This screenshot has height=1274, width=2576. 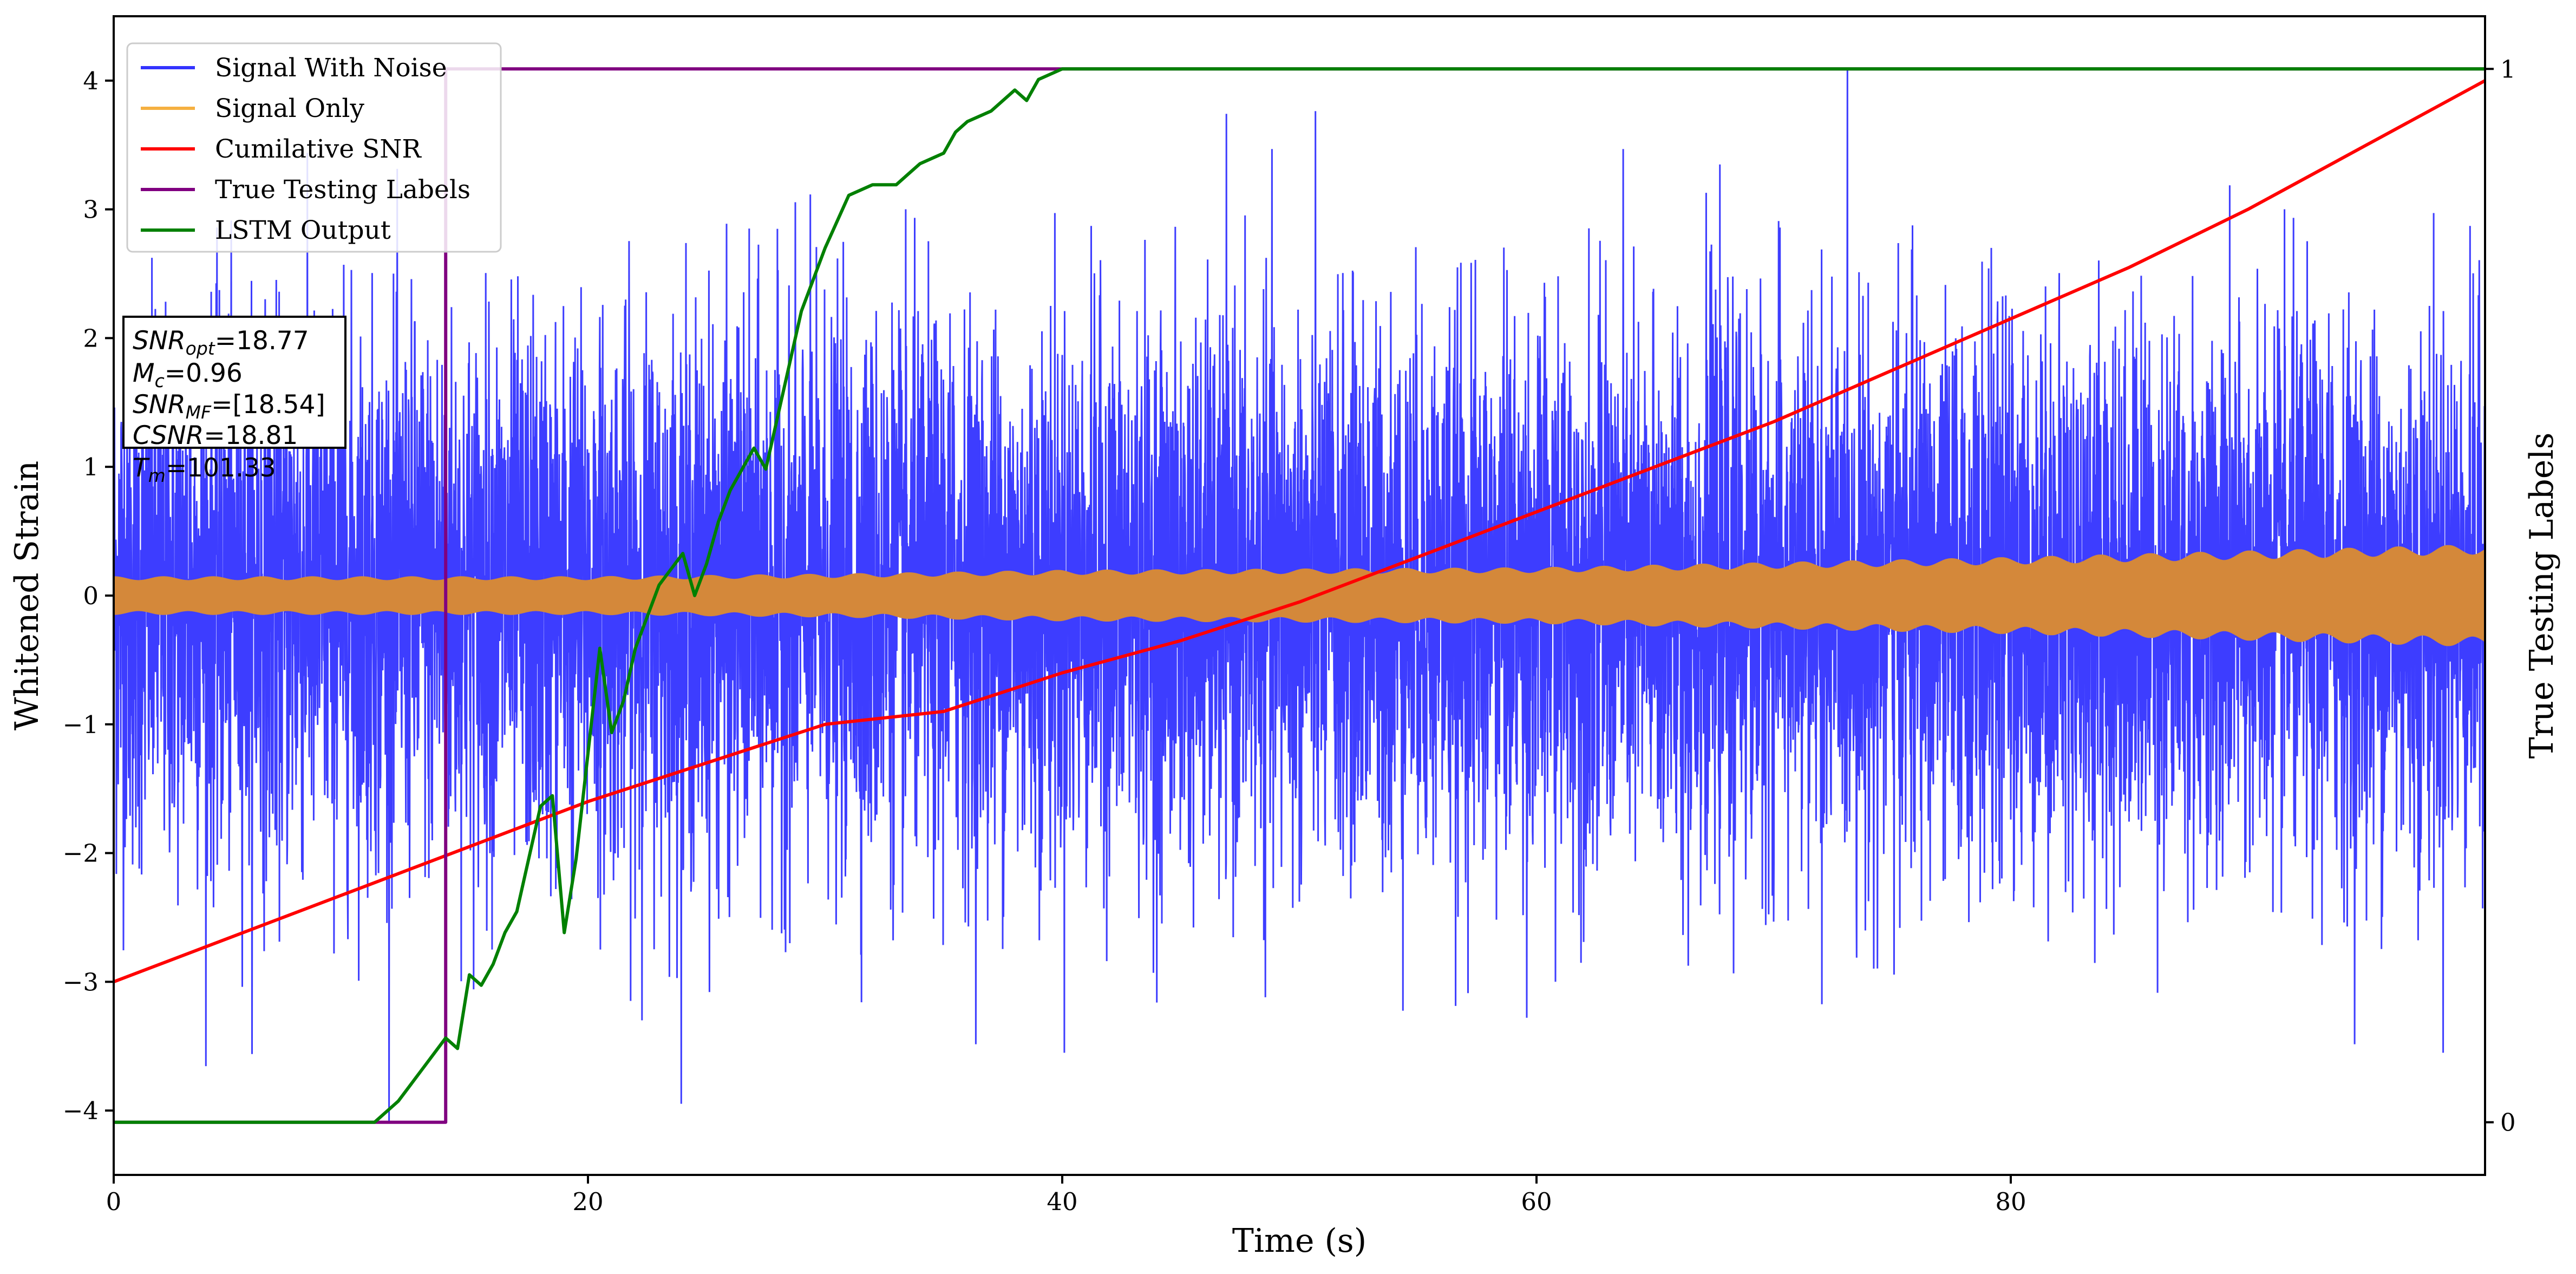 I want to click on y-axis-right-label: True Testing Labels, so click(x=2542, y=596).